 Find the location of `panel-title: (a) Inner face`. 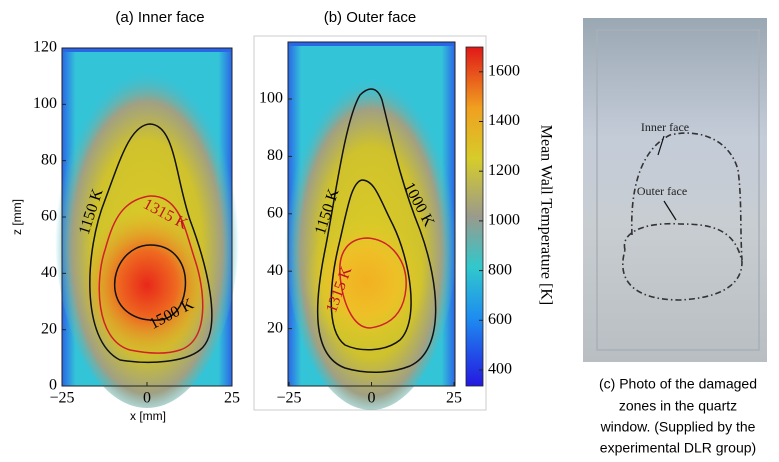

panel-title: (a) Inner face is located at coordinates (159, 17).